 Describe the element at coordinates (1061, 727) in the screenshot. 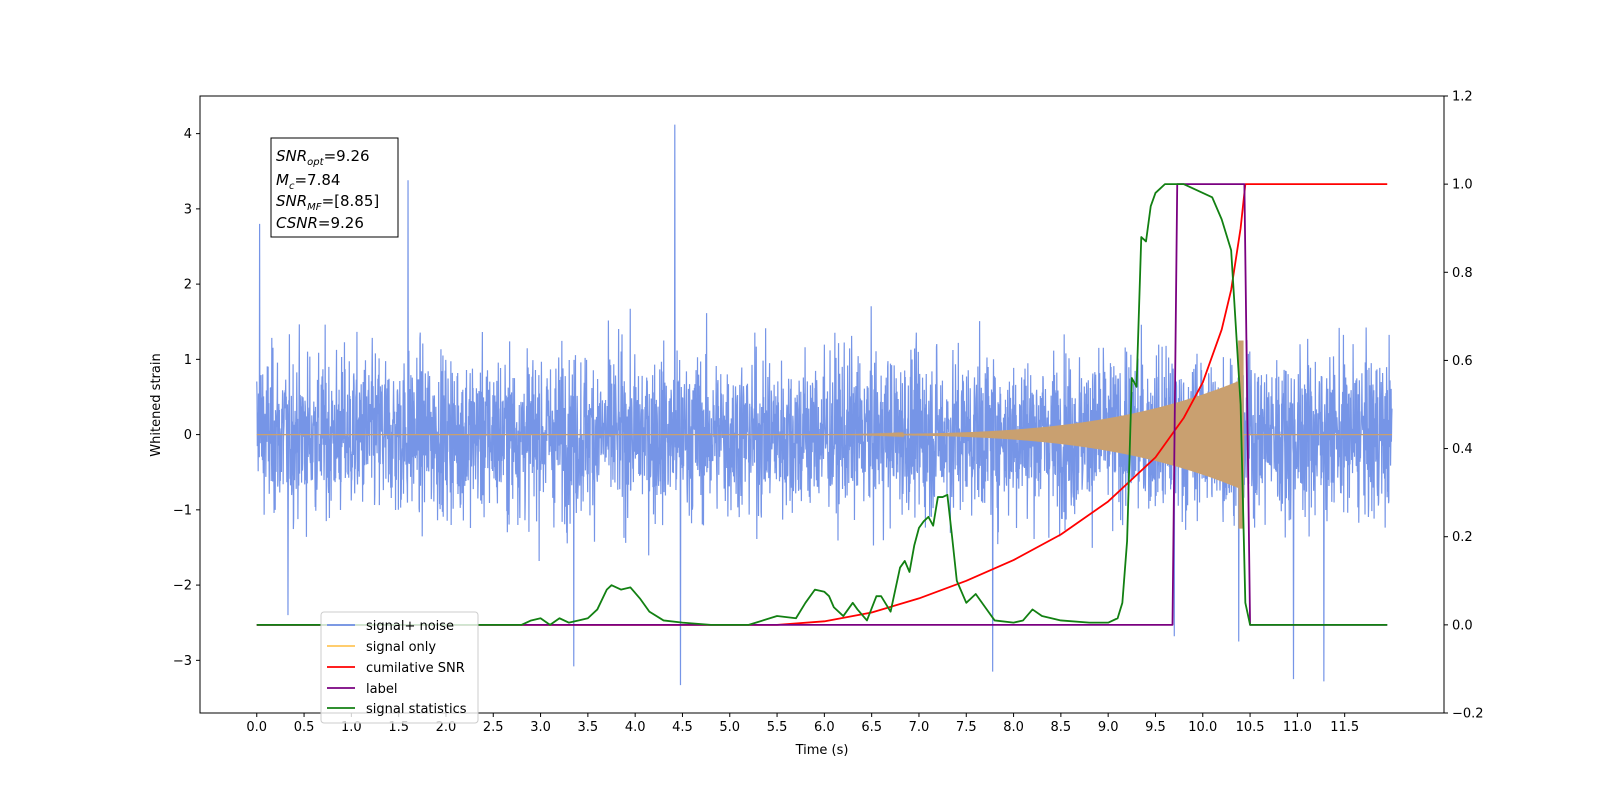

I see `x-tick-label: 8.5` at that location.